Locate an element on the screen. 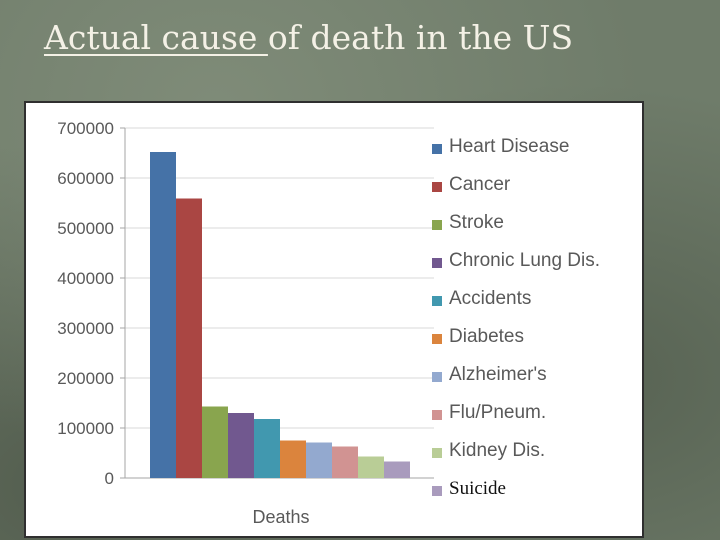 The height and width of the screenshot is (540, 720). legend-label: Flu/Pneum. is located at coordinates (498, 412).